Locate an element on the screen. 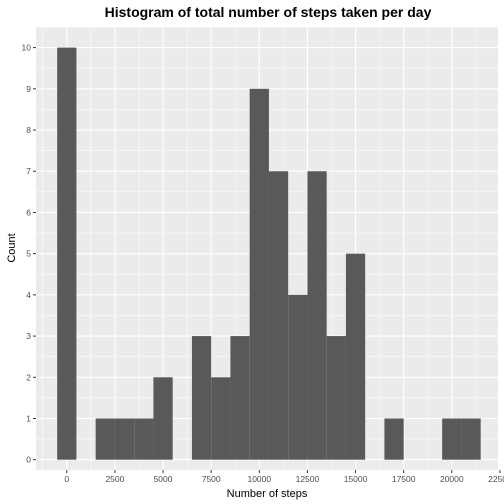 This screenshot has width=504, height=504. y-tick-label: 4 is located at coordinates (28, 295).